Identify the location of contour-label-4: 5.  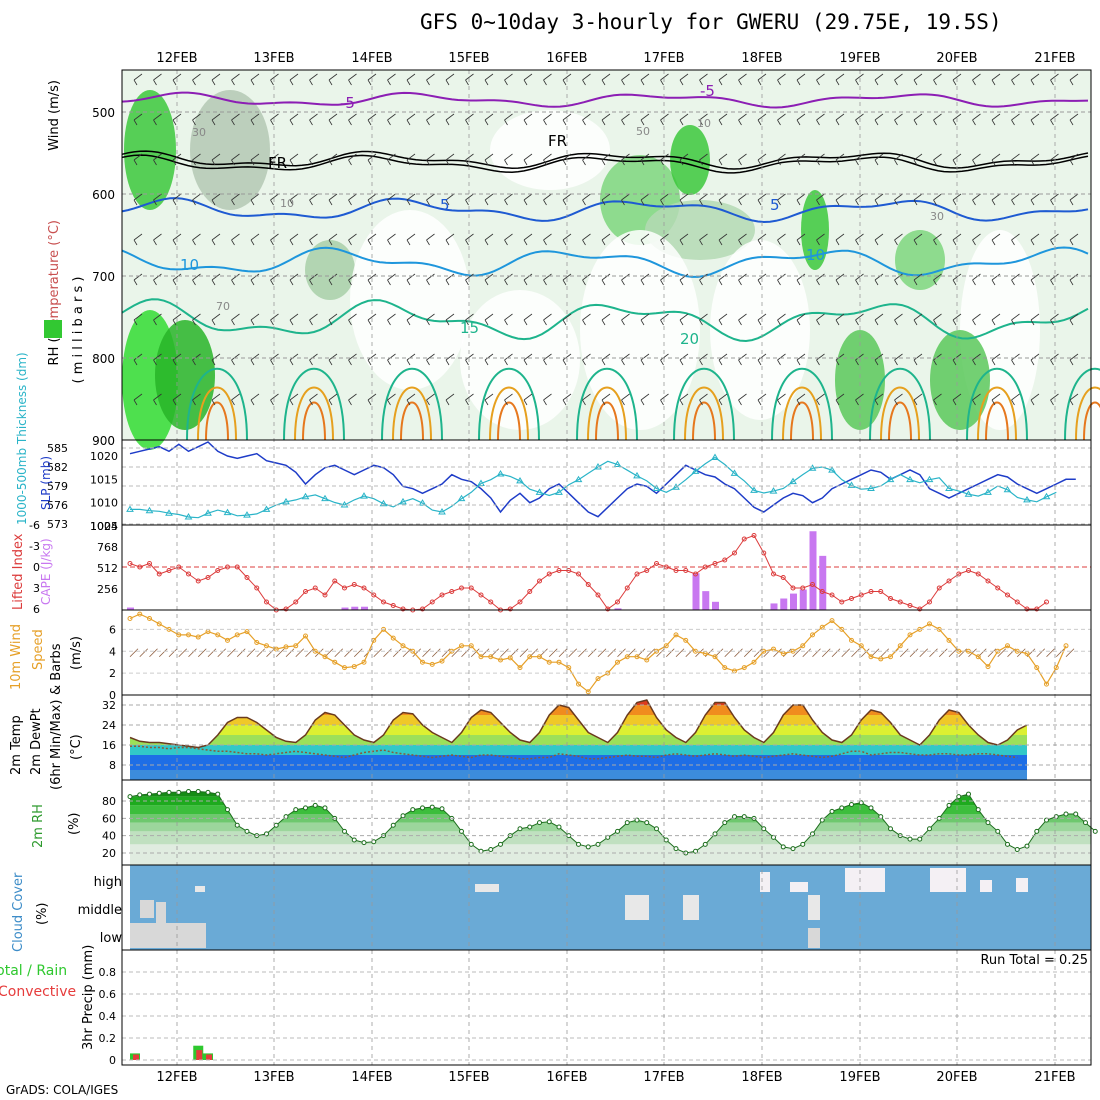
(445, 205).